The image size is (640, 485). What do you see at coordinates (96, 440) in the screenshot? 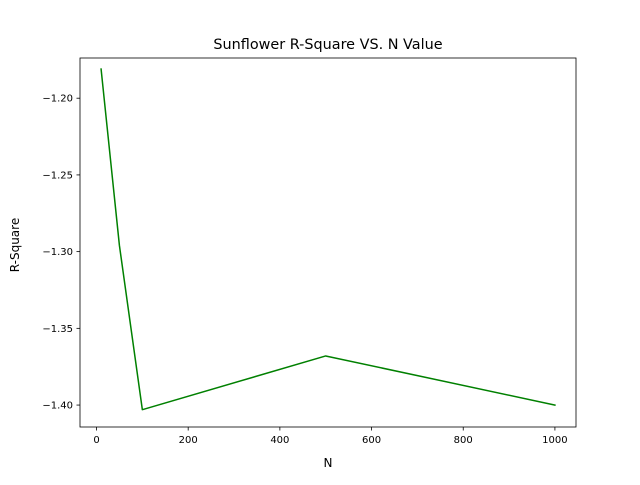
I see `x-tick-label: 0` at bounding box center [96, 440].